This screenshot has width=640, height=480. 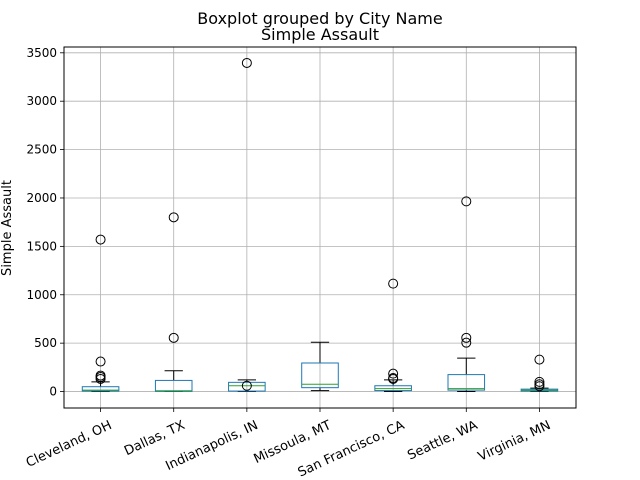 I want to click on y-tick-label: 2000, so click(x=41, y=198).